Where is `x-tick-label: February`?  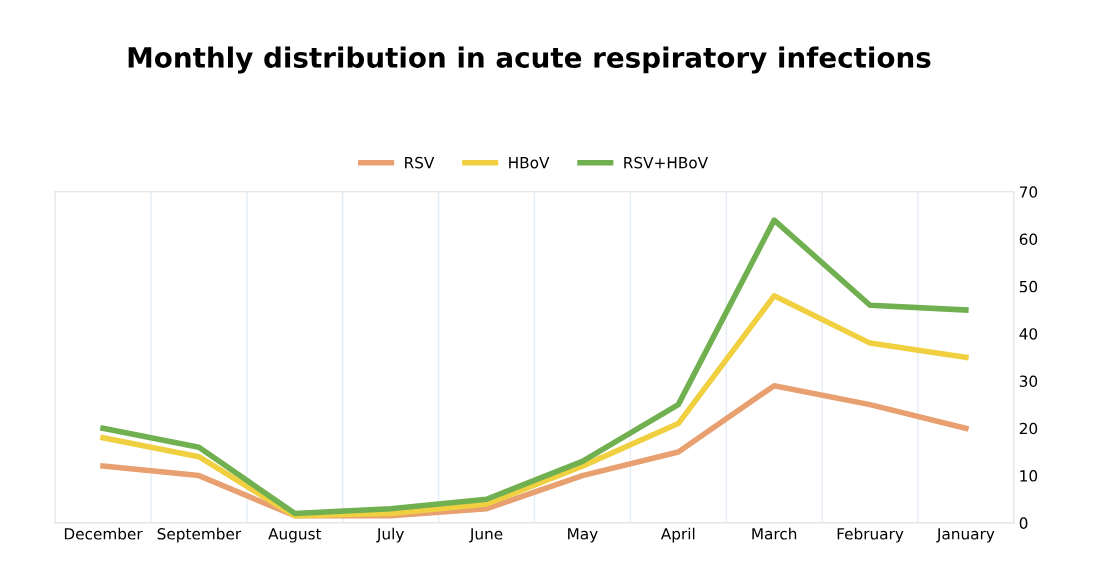
x-tick-label: February is located at coordinates (870, 535).